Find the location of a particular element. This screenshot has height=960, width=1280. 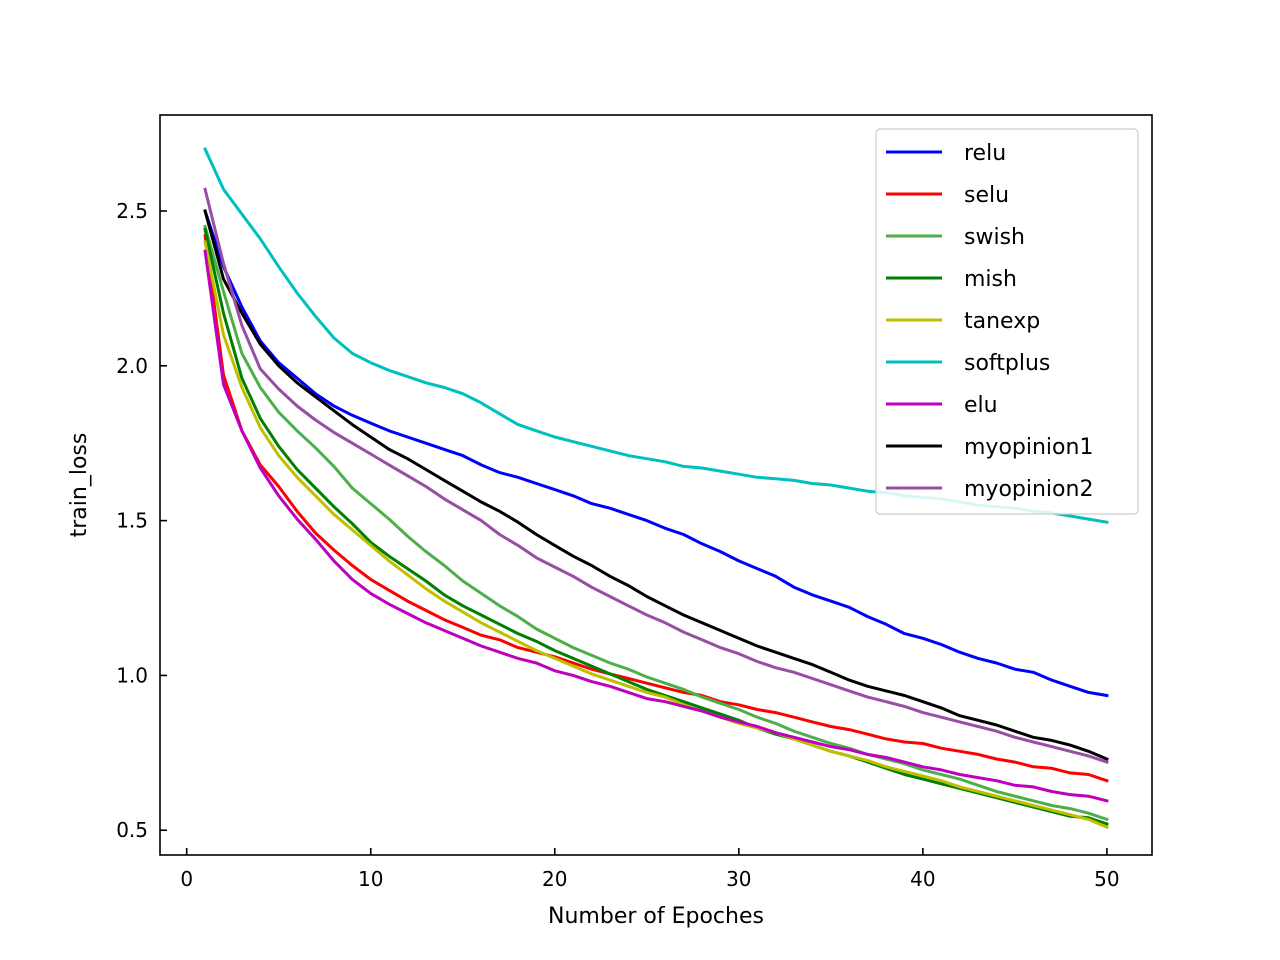

legend-label-myopinion2: myopinion2 is located at coordinates (1028, 489).